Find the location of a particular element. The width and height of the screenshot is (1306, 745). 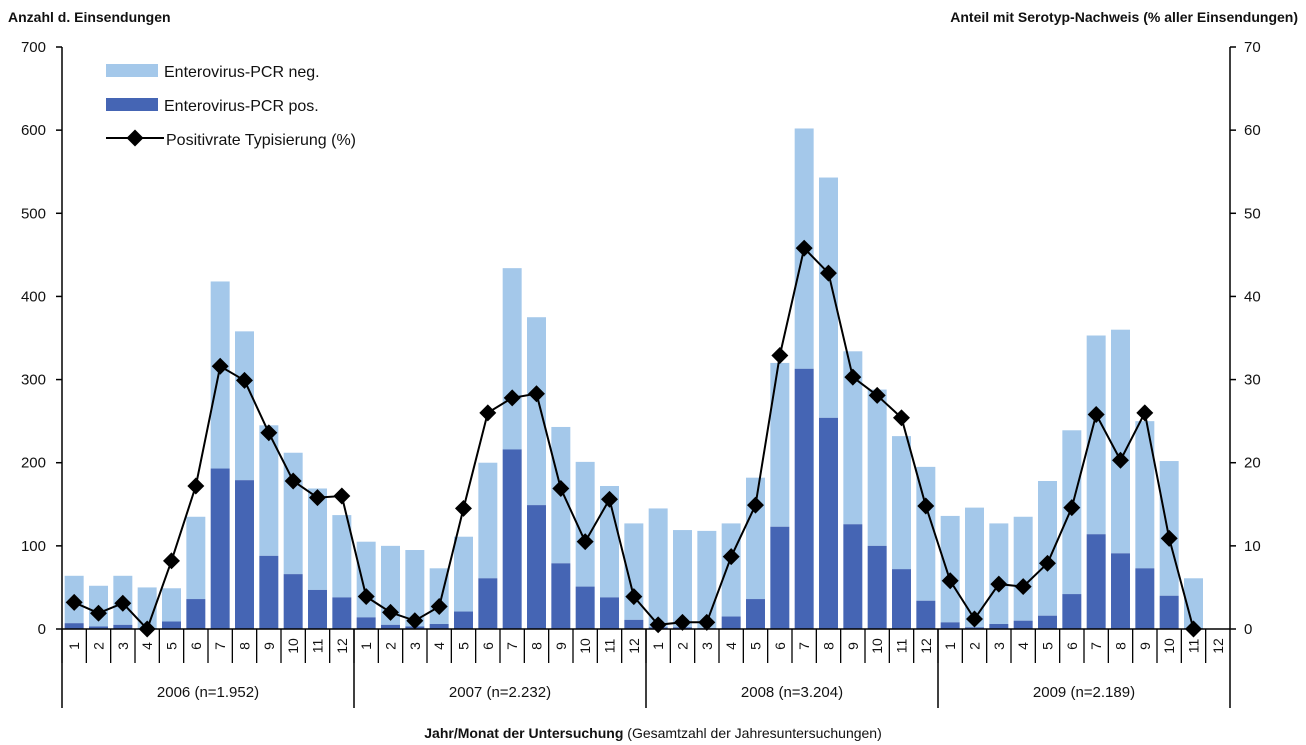

x-month-label: 5 is located at coordinates (172, 646).